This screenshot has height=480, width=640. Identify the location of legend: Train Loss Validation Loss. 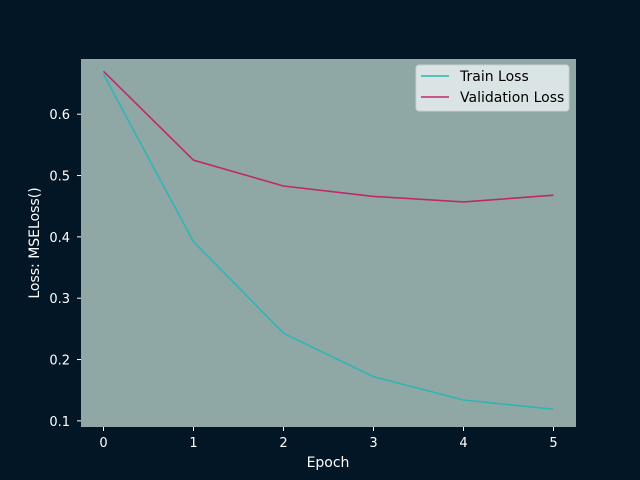
(492, 88).